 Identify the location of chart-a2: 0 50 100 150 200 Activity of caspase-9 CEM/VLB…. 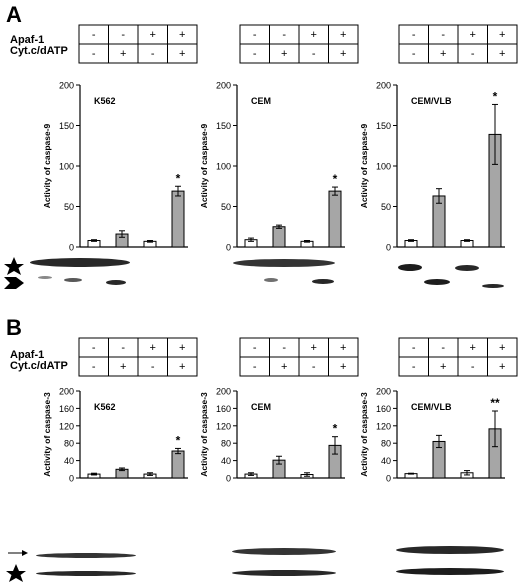
(432, 167).